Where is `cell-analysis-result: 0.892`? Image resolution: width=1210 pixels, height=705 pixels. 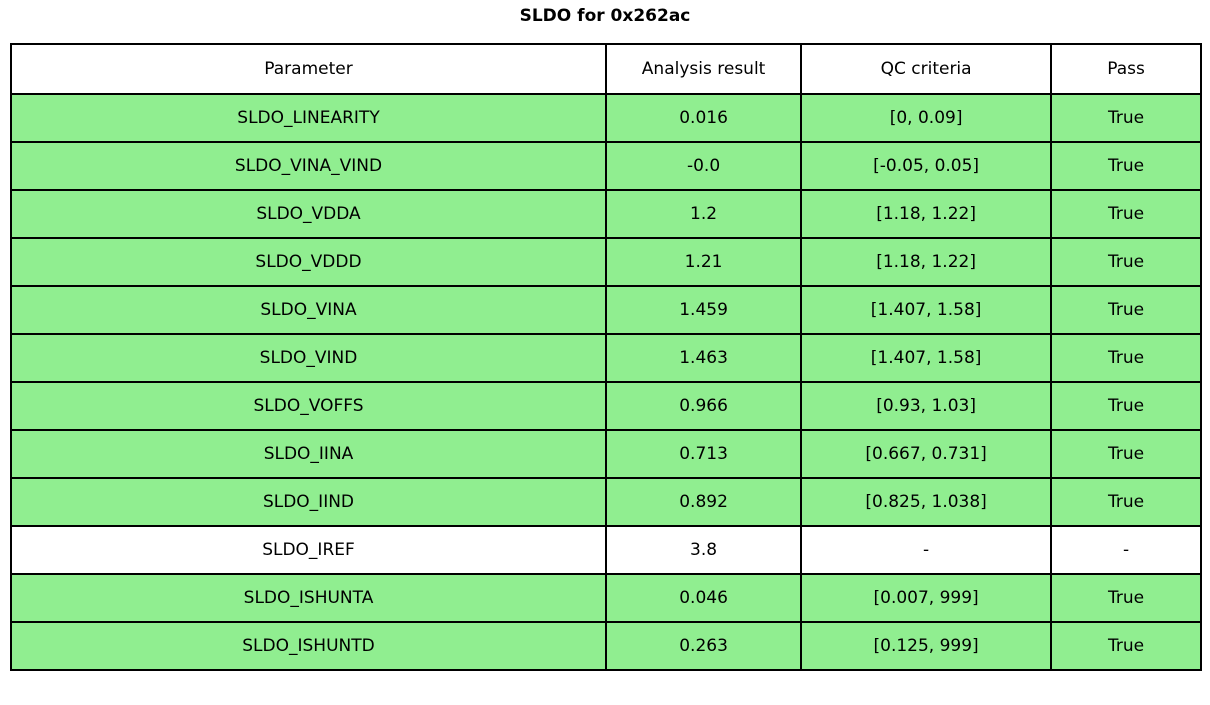 cell-analysis-result: 0.892 is located at coordinates (703, 502).